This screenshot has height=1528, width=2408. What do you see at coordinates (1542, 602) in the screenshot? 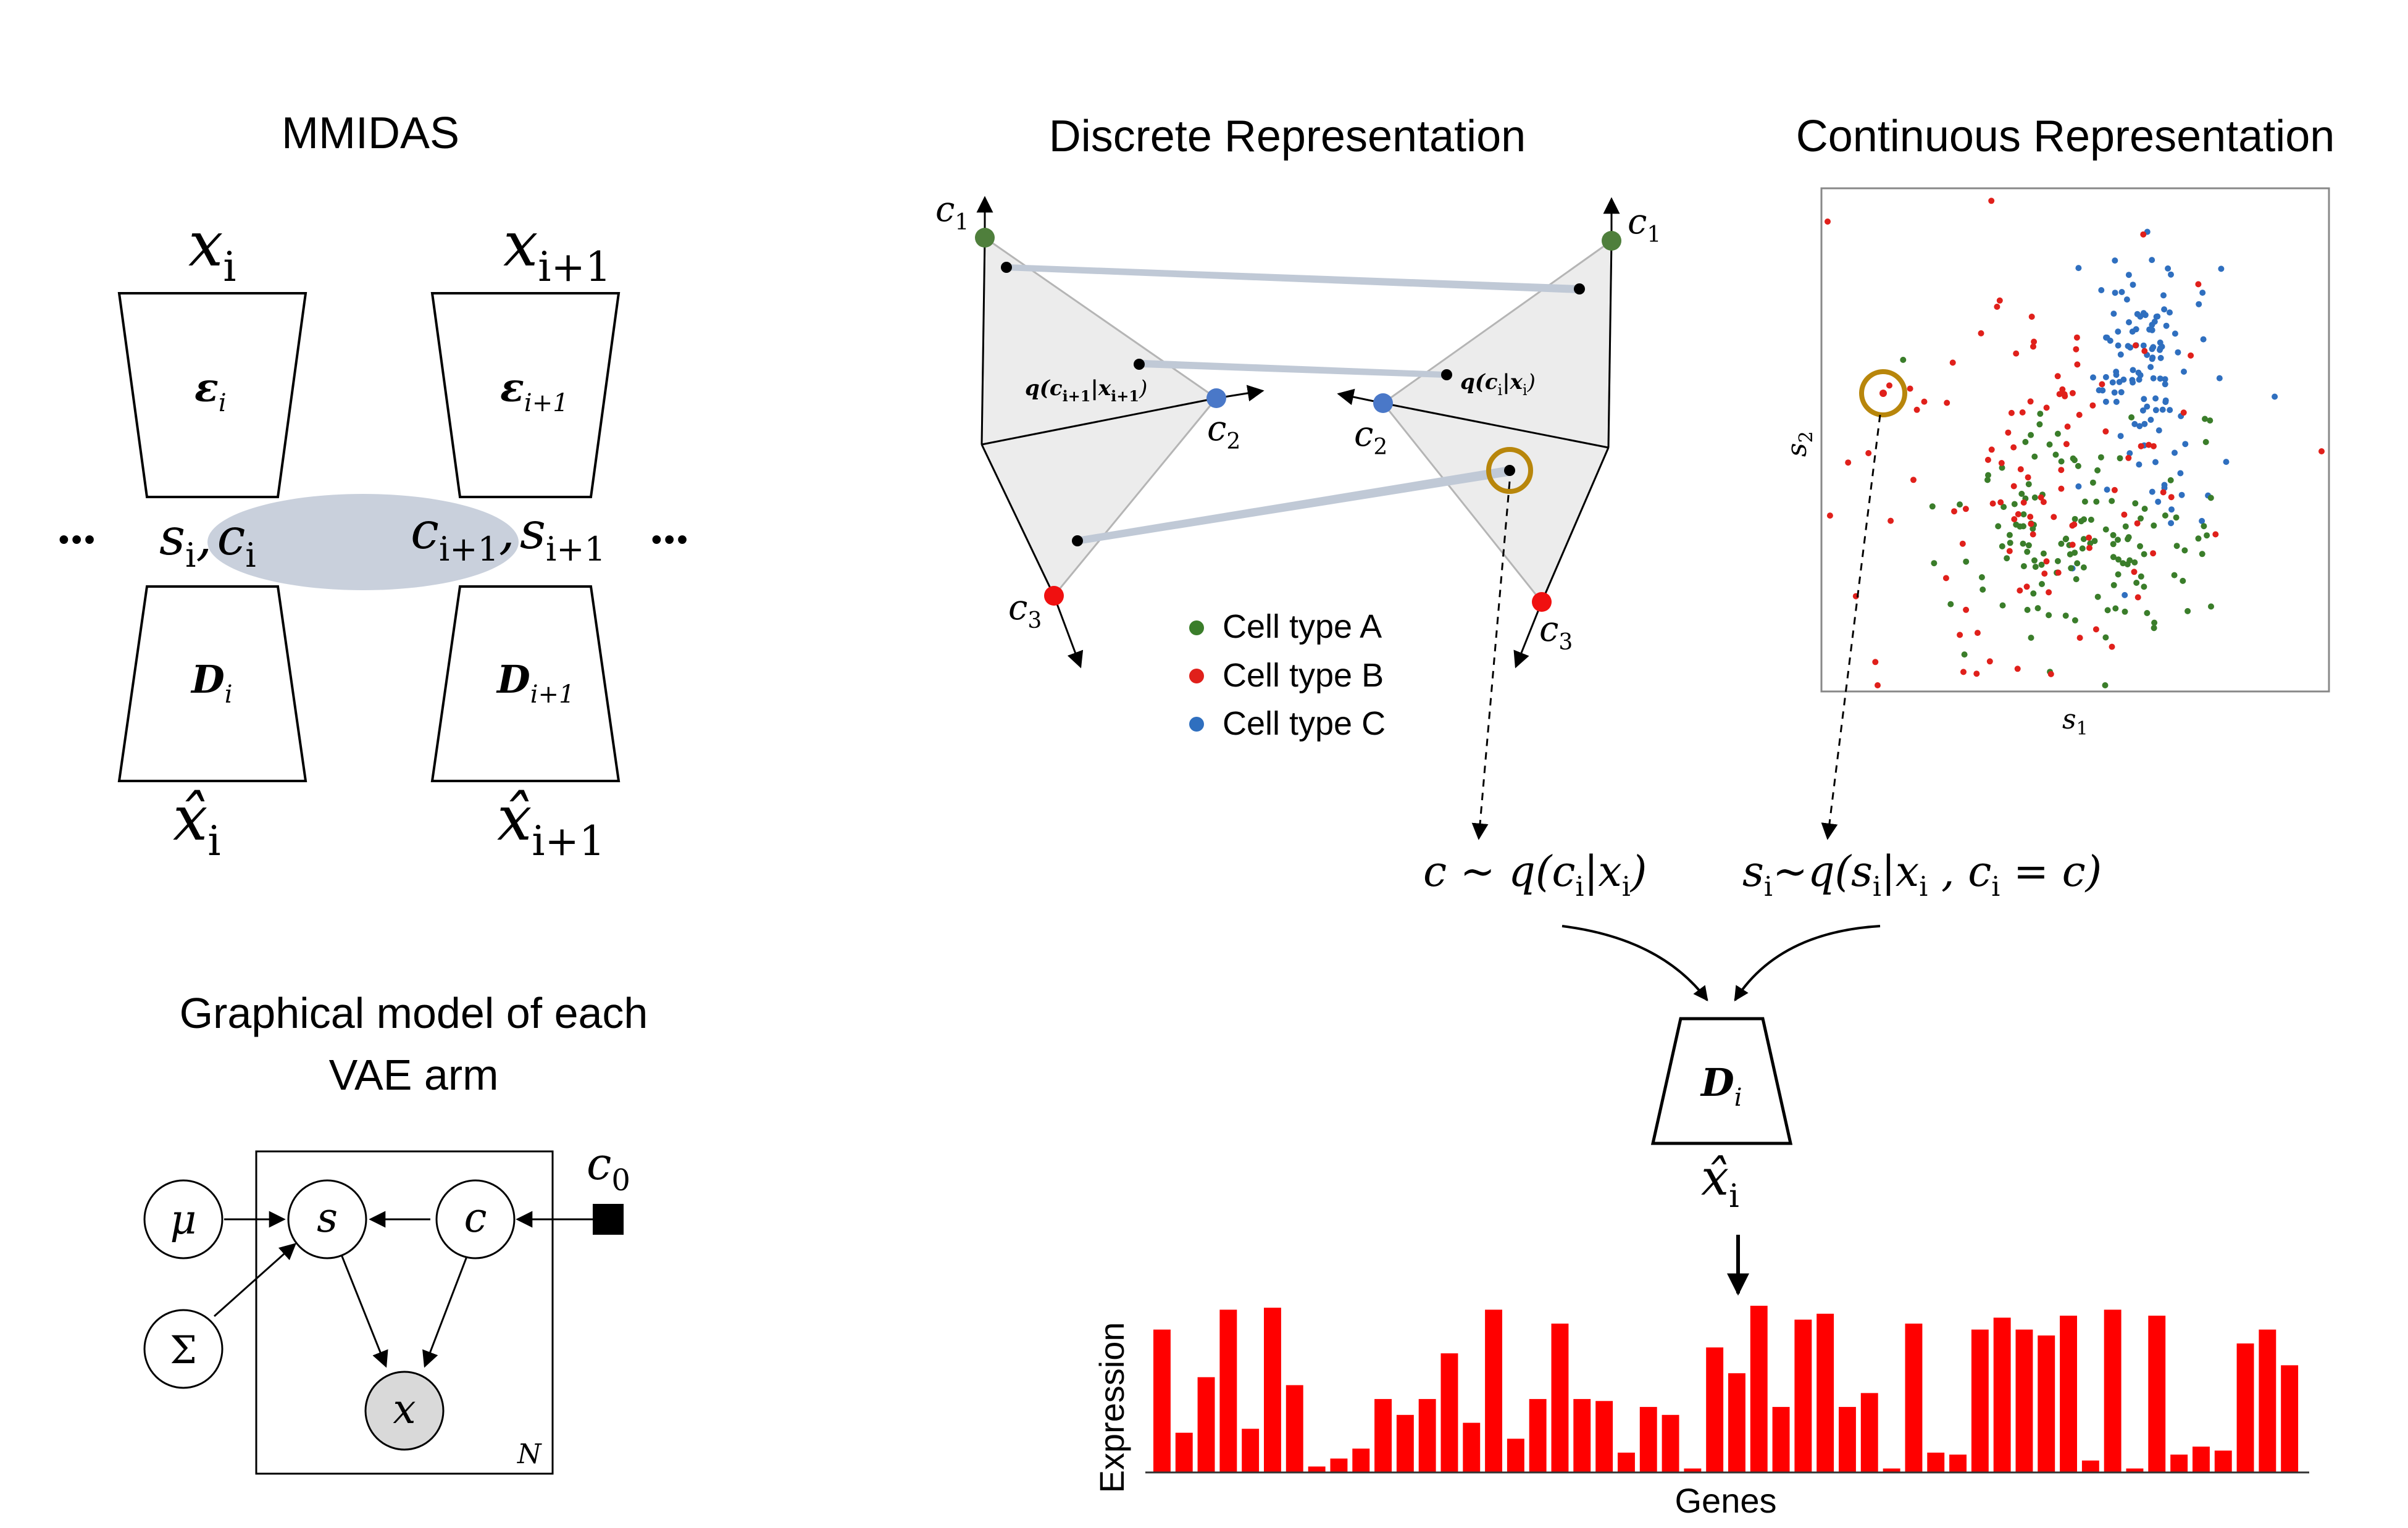
I see `vertex-right-c3` at bounding box center [1542, 602].